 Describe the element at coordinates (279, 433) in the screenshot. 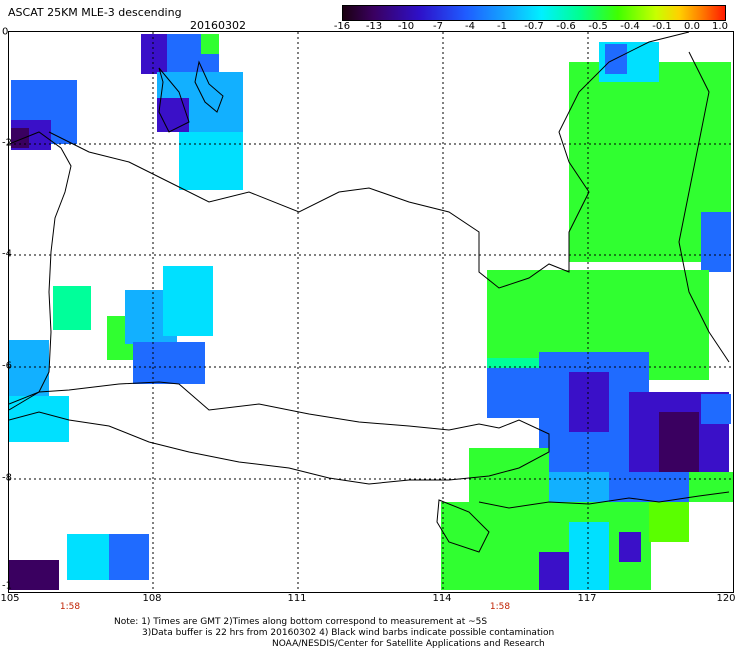

I see `java-coast` at that location.